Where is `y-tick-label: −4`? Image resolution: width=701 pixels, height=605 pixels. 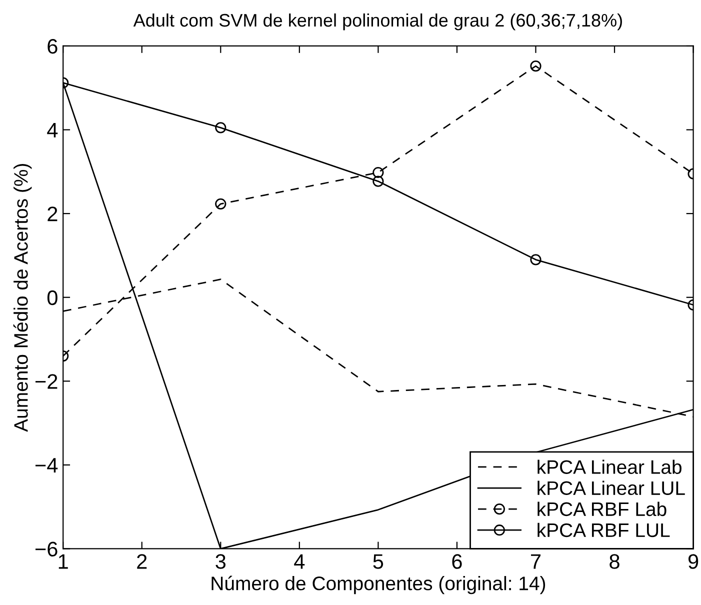 y-tick-label: −4 is located at coordinates (47, 465).